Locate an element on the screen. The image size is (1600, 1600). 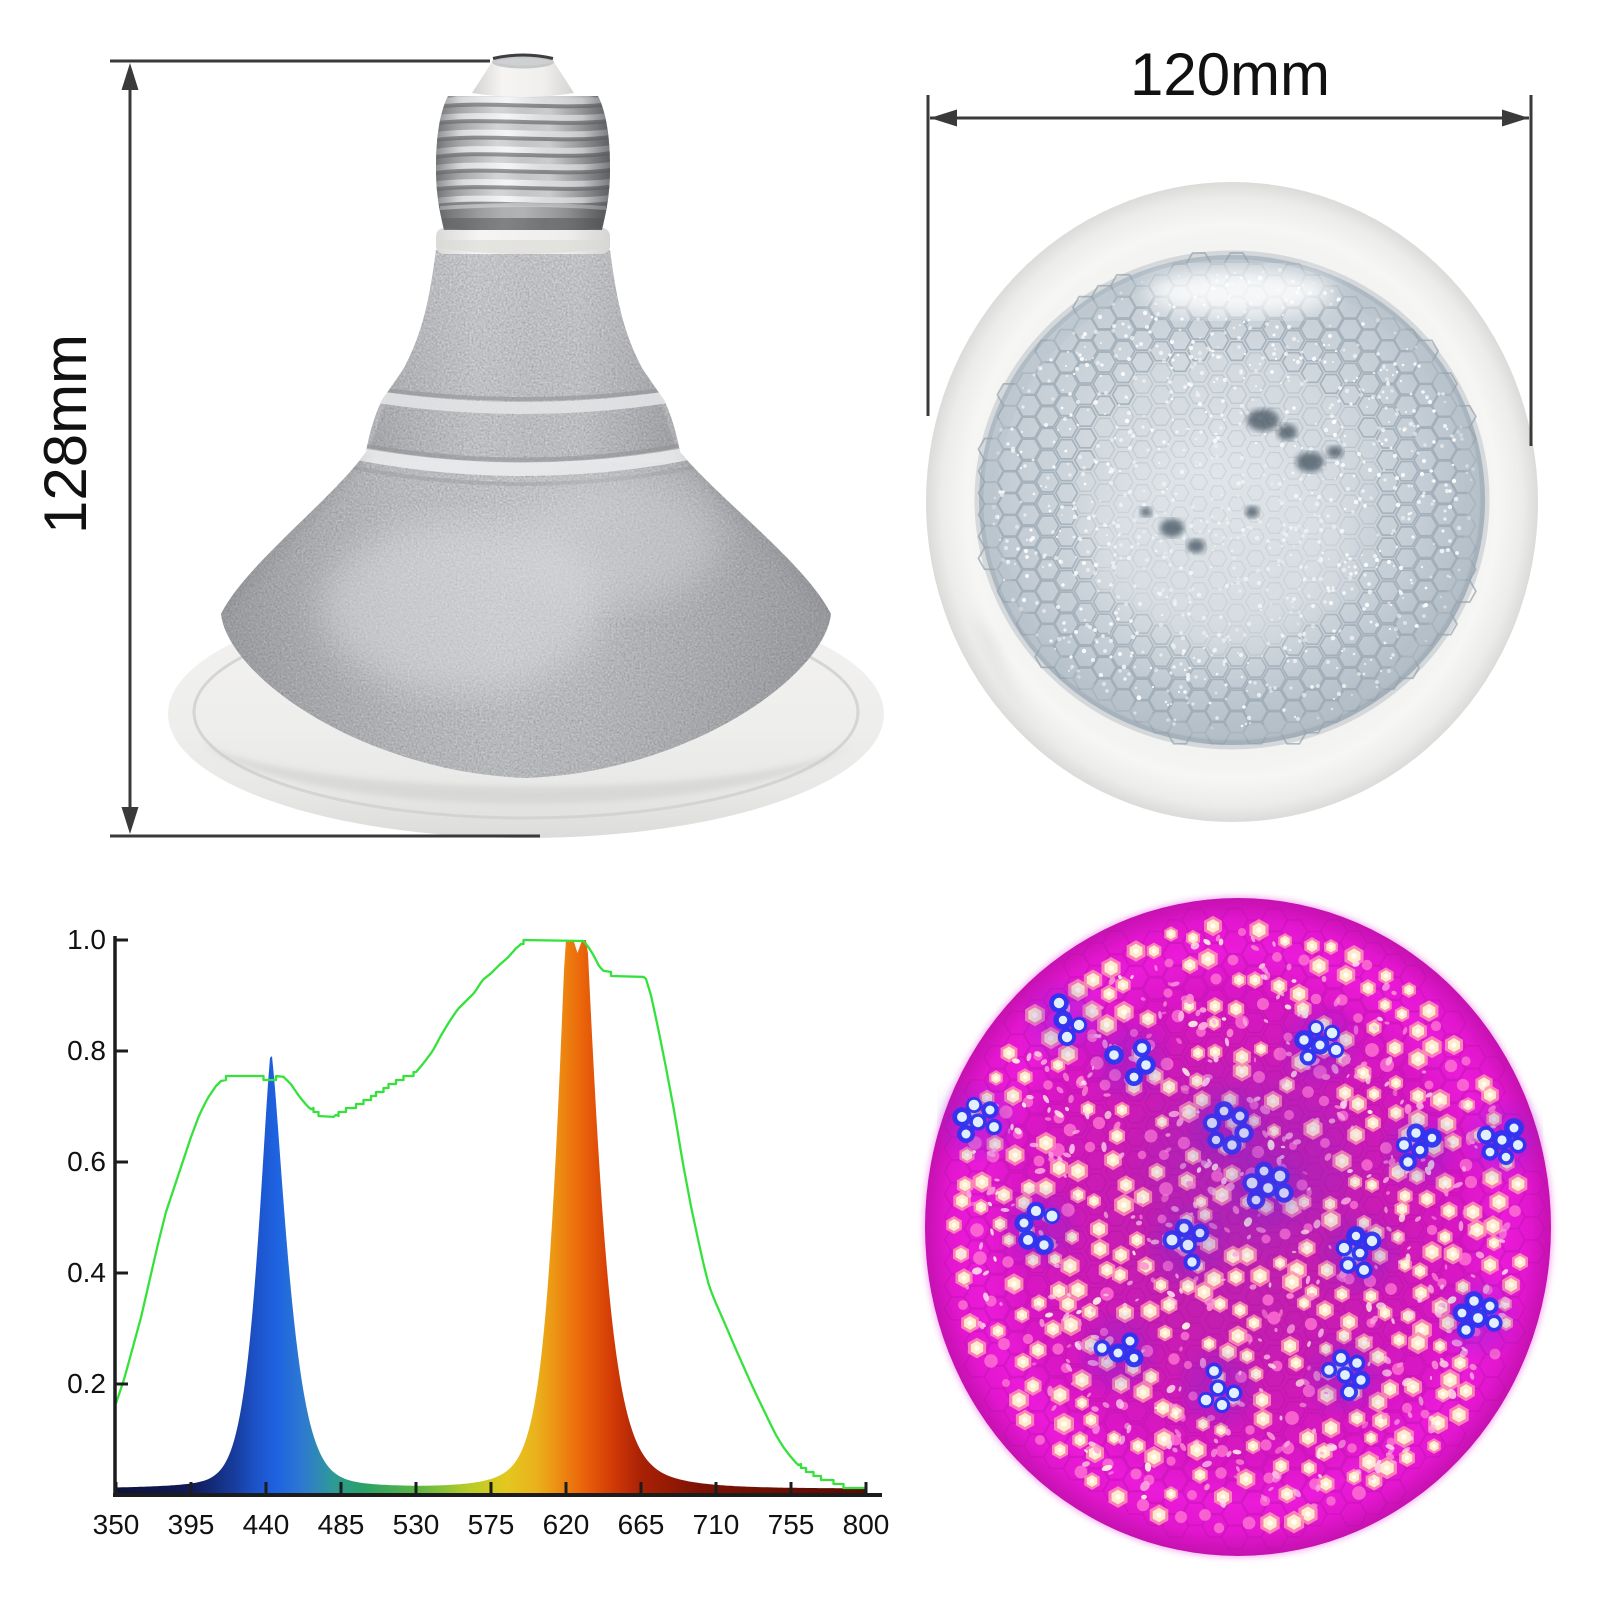
svg-text: 395 is located at coordinates (191, 1524).